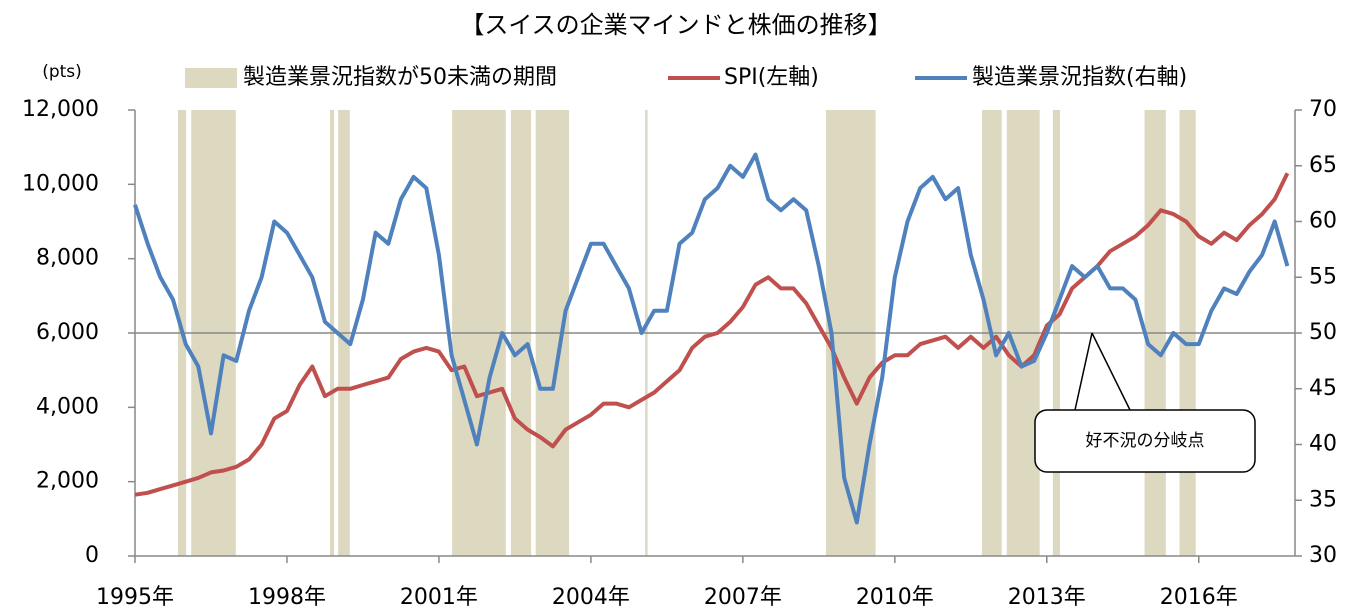  I want to click on y2-tick-label: 70, so click(1323, 109).